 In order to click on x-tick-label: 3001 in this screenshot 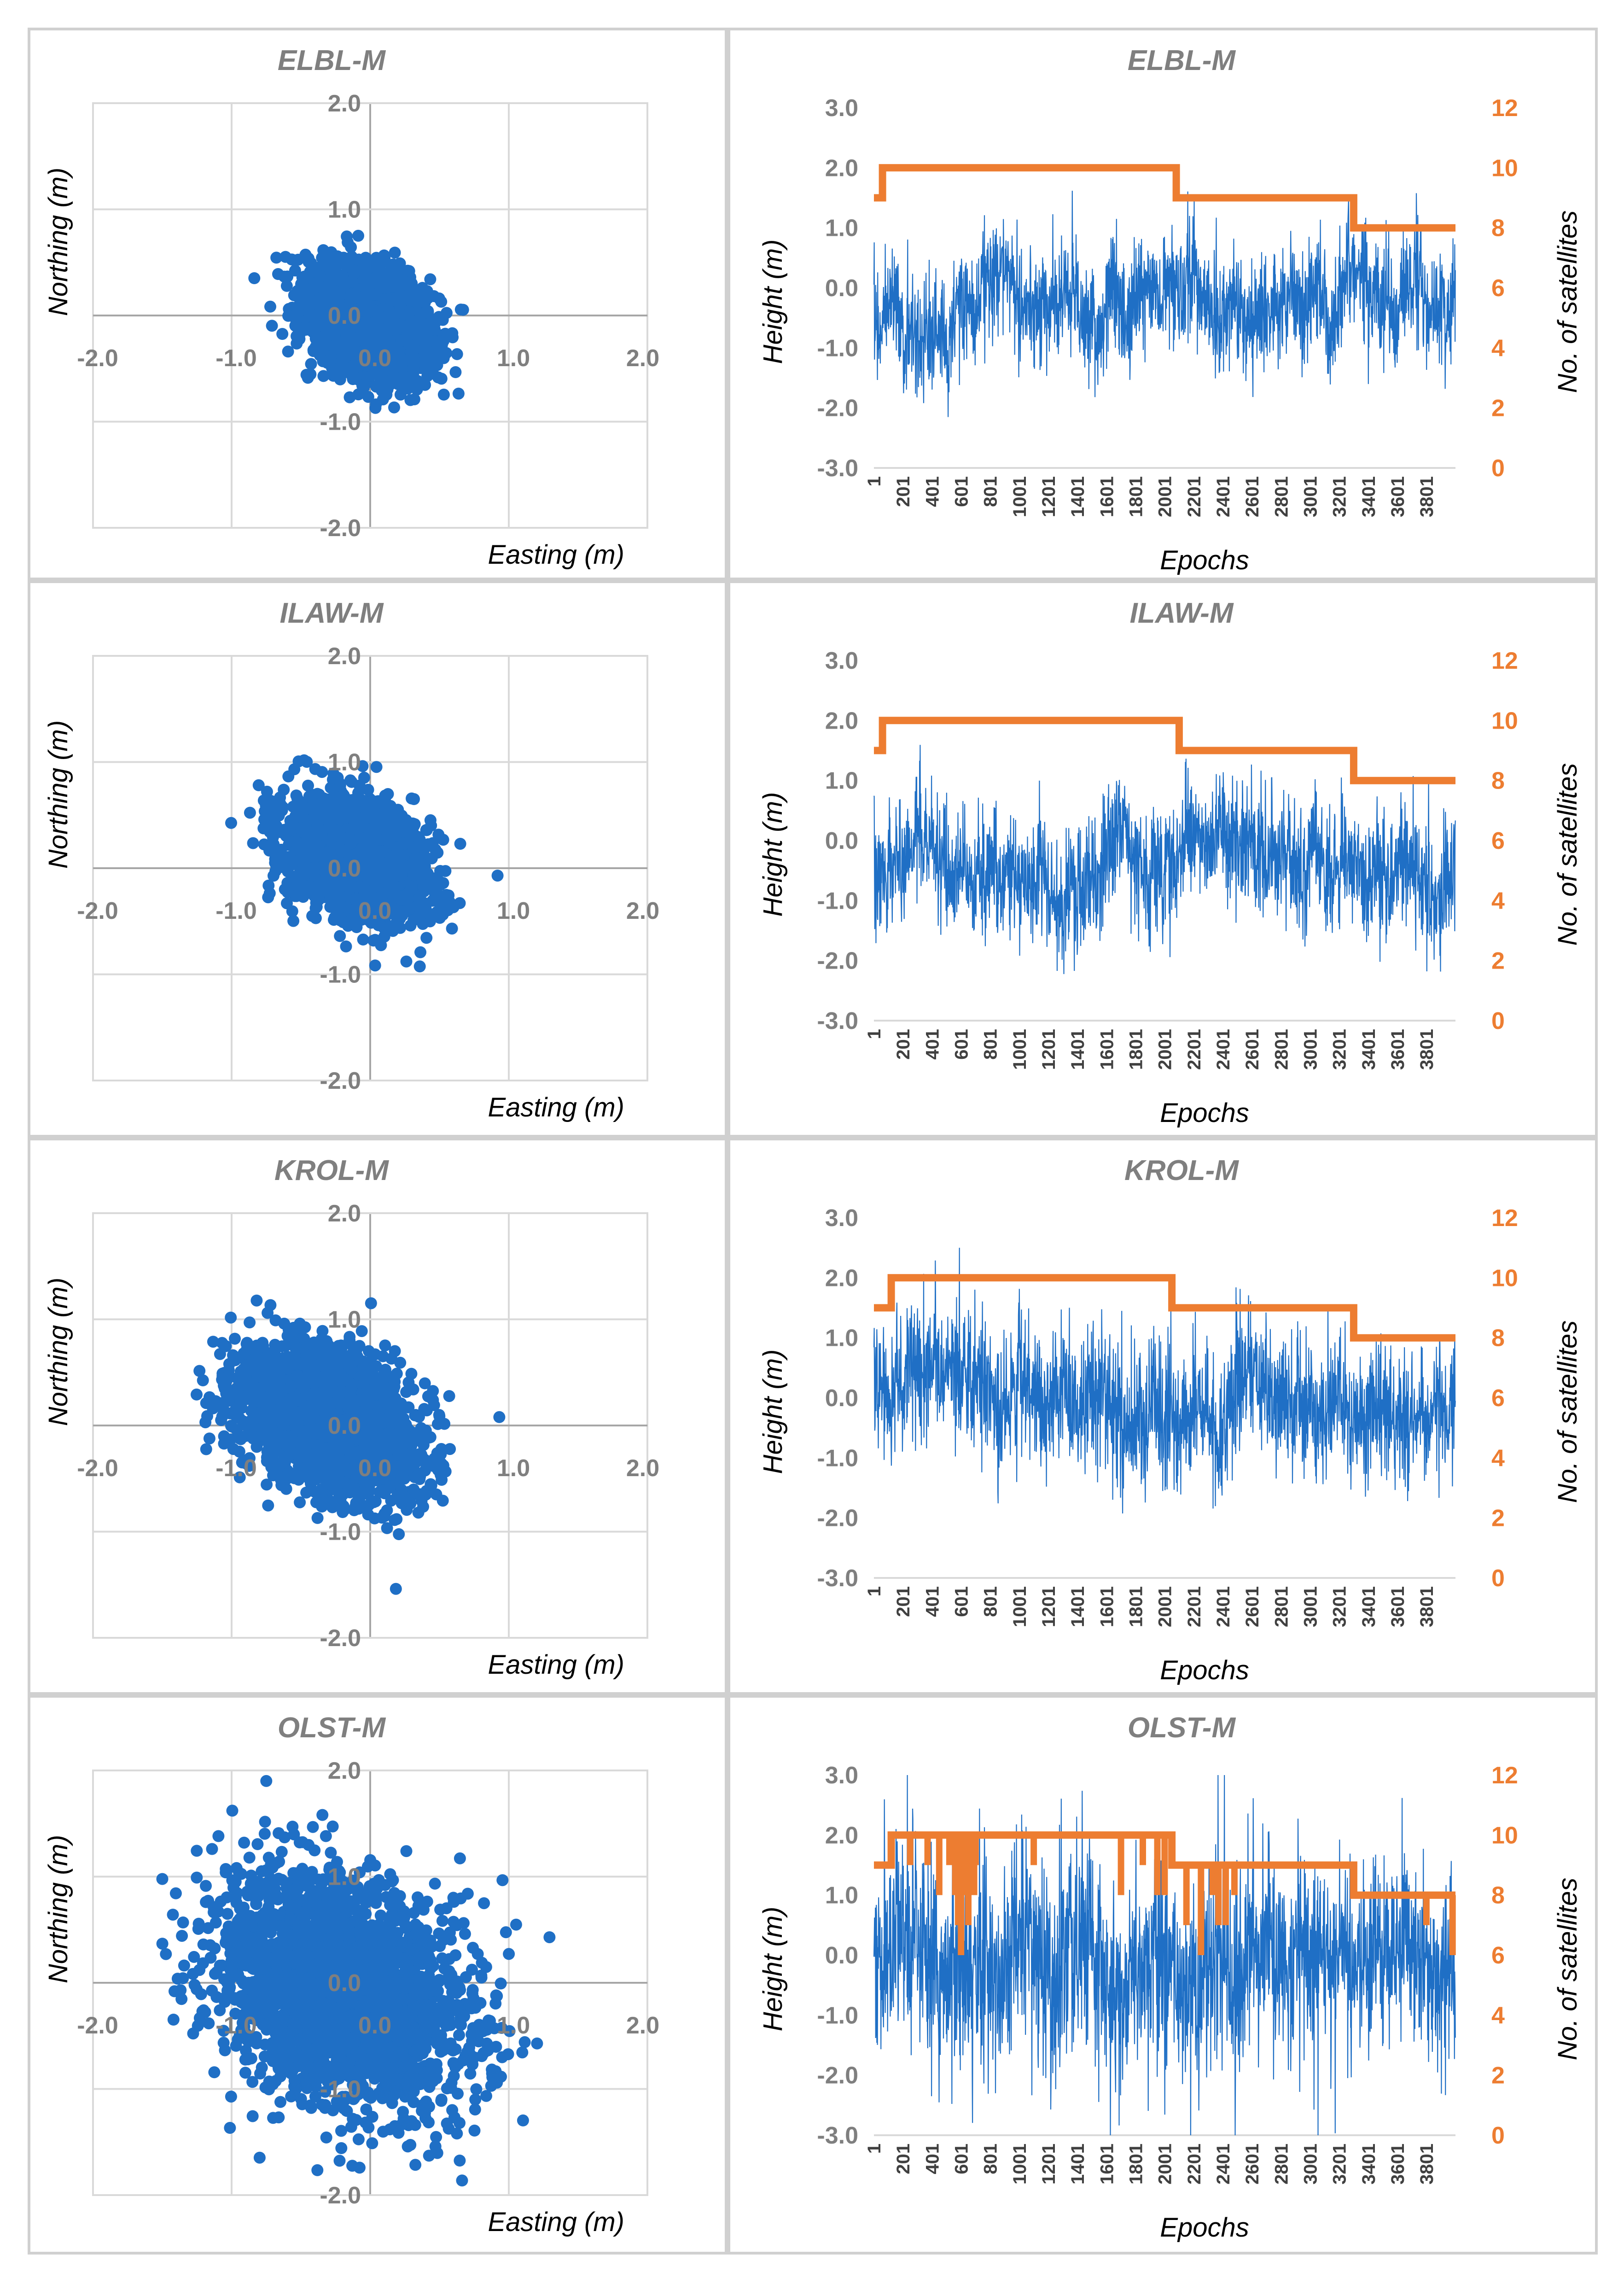, I will do `click(1311, 496)`.